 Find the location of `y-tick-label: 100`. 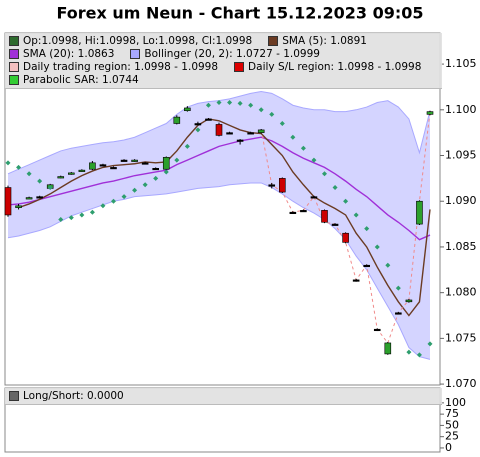

y-tick-label: 100 is located at coordinates (455, 402).